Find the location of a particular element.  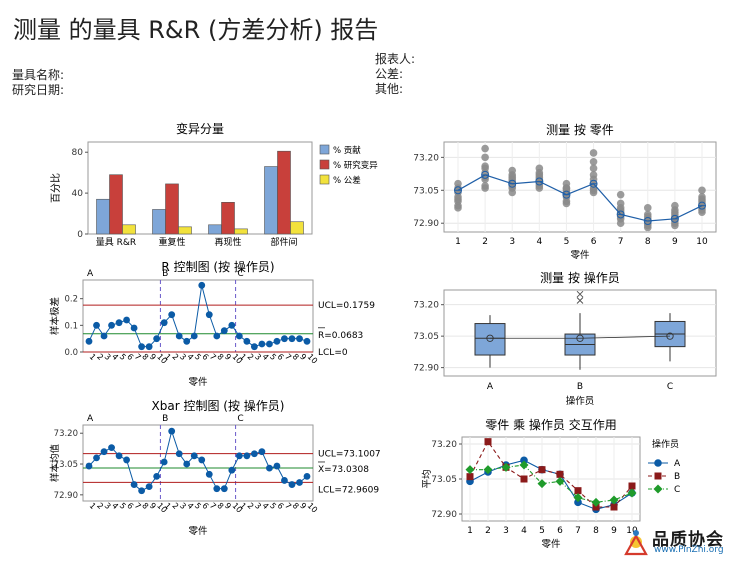

x-tick-label: 重复性 is located at coordinates (171, 242).